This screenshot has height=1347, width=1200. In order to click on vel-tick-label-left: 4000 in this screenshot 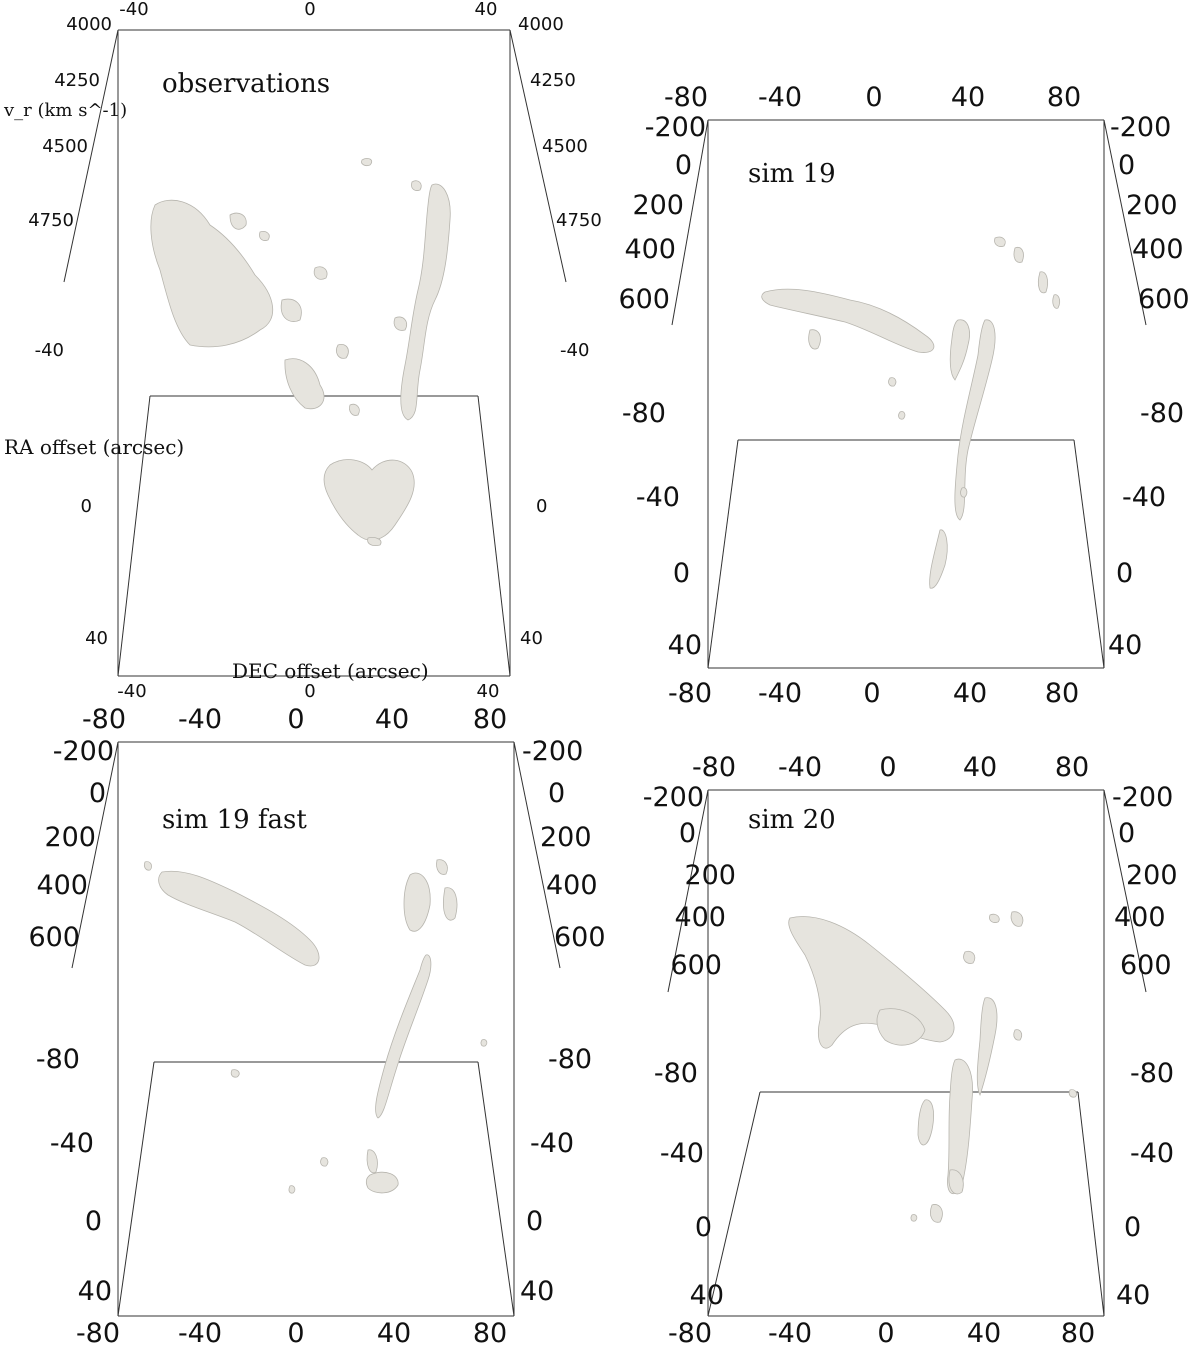, I will do `click(89, 24)`.